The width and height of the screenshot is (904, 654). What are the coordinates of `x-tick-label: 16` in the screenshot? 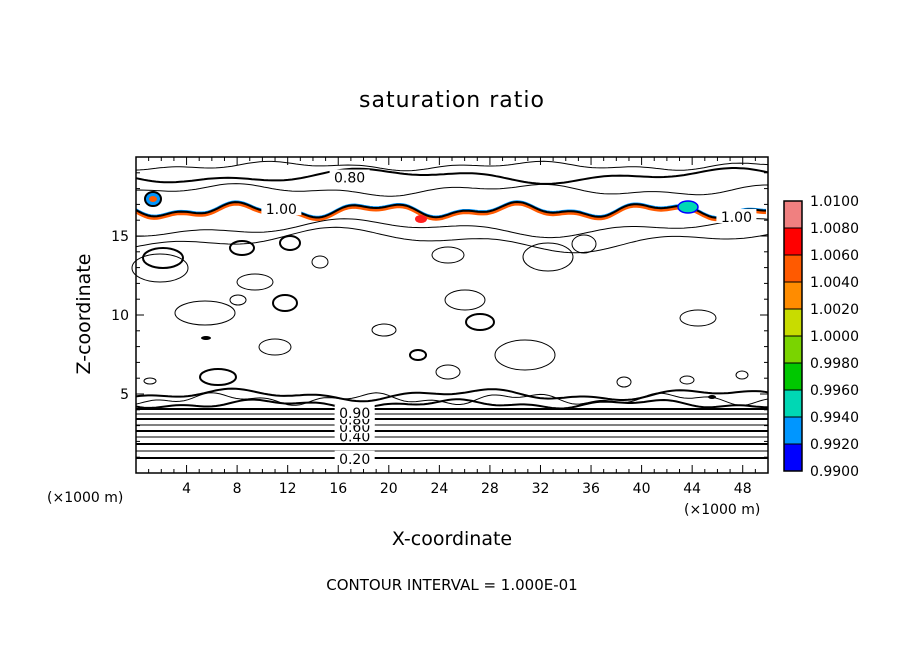 It's located at (338, 489).